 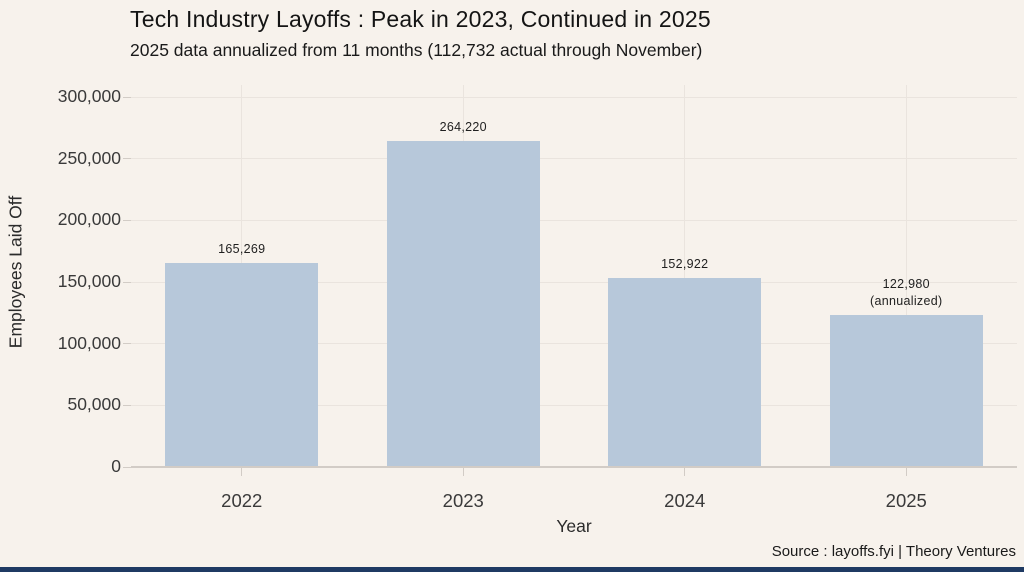 I want to click on y-tick-label: 0, so click(x=116, y=466).